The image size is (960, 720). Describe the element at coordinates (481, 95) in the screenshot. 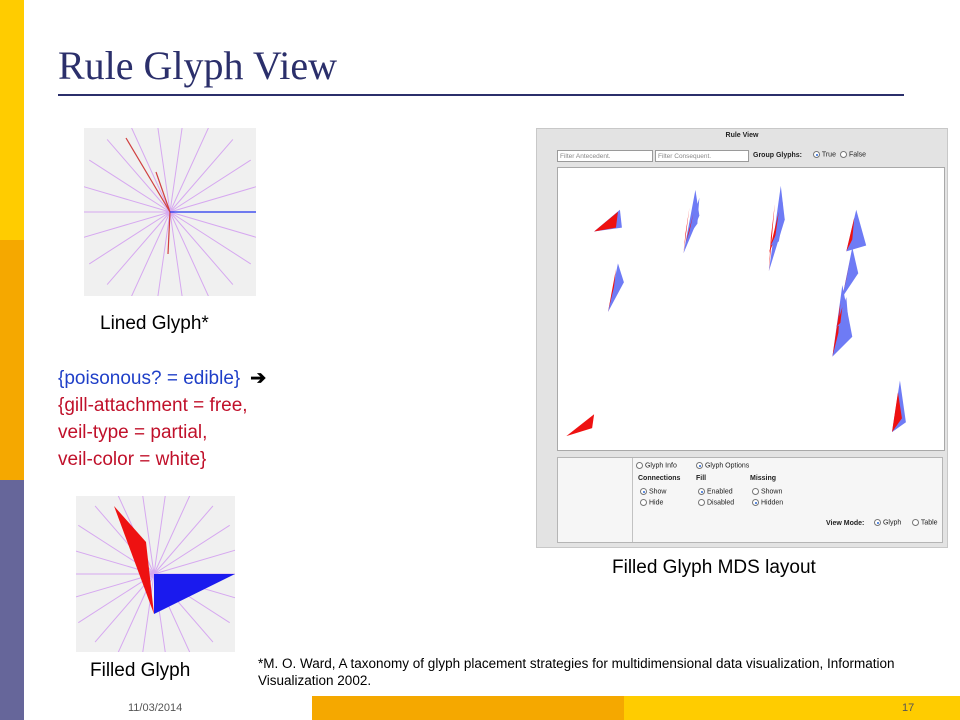

I see `title-underline` at that location.